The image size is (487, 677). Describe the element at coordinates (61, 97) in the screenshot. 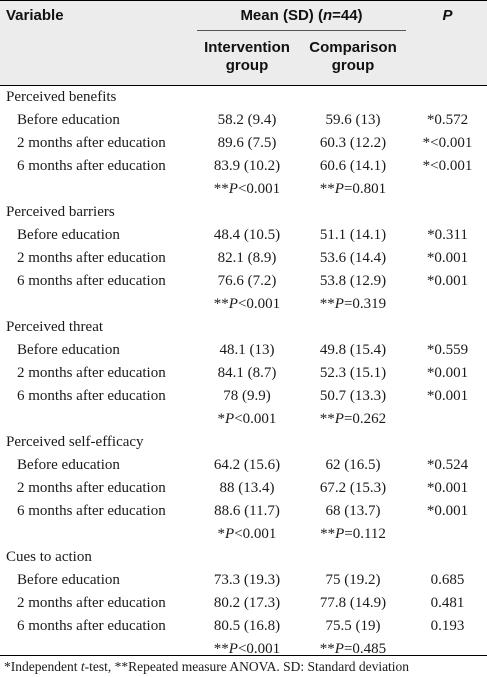

I see `section-title: Perceived benefits` at that location.